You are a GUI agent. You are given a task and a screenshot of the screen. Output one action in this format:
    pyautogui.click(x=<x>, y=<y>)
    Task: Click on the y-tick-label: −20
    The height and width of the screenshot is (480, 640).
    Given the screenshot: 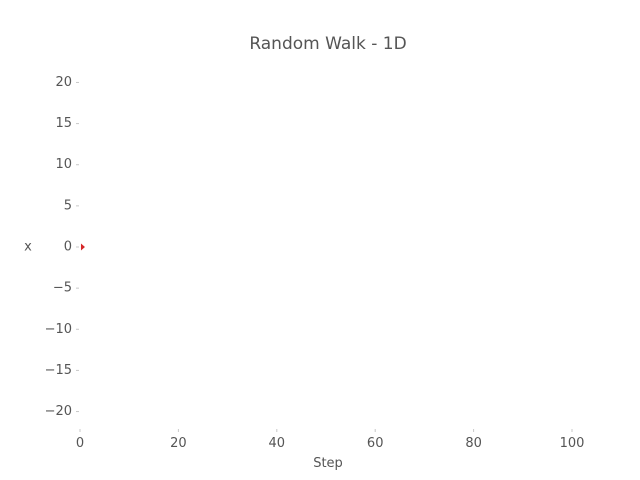 What is the action you would take?
    pyautogui.click(x=58, y=411)
    